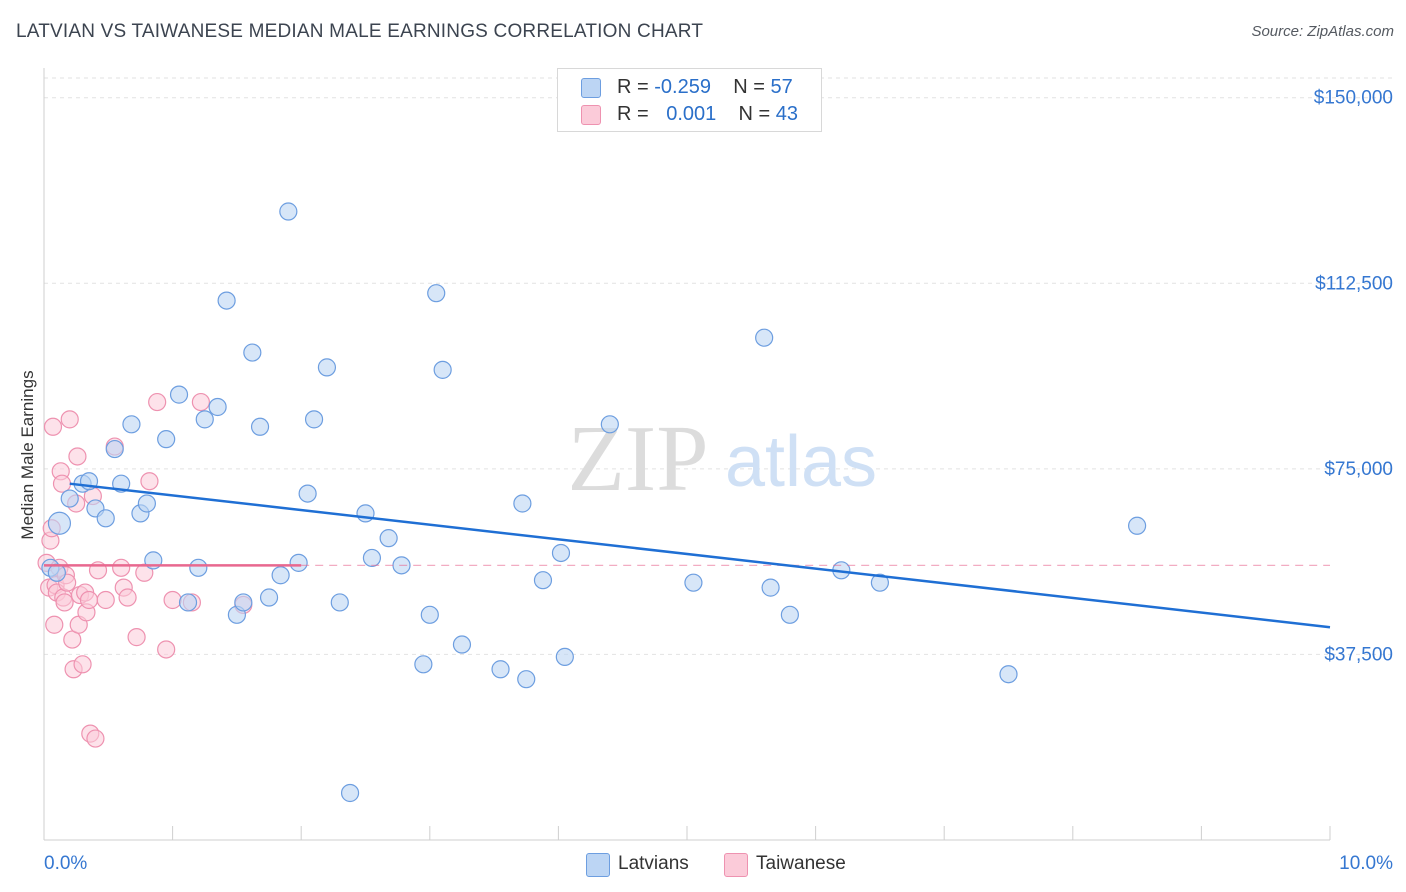  What do you see at coordinates (591, 115) in the screenshot?
I see `legend-swatch-taiwanese` at bounding box center [591, 115].